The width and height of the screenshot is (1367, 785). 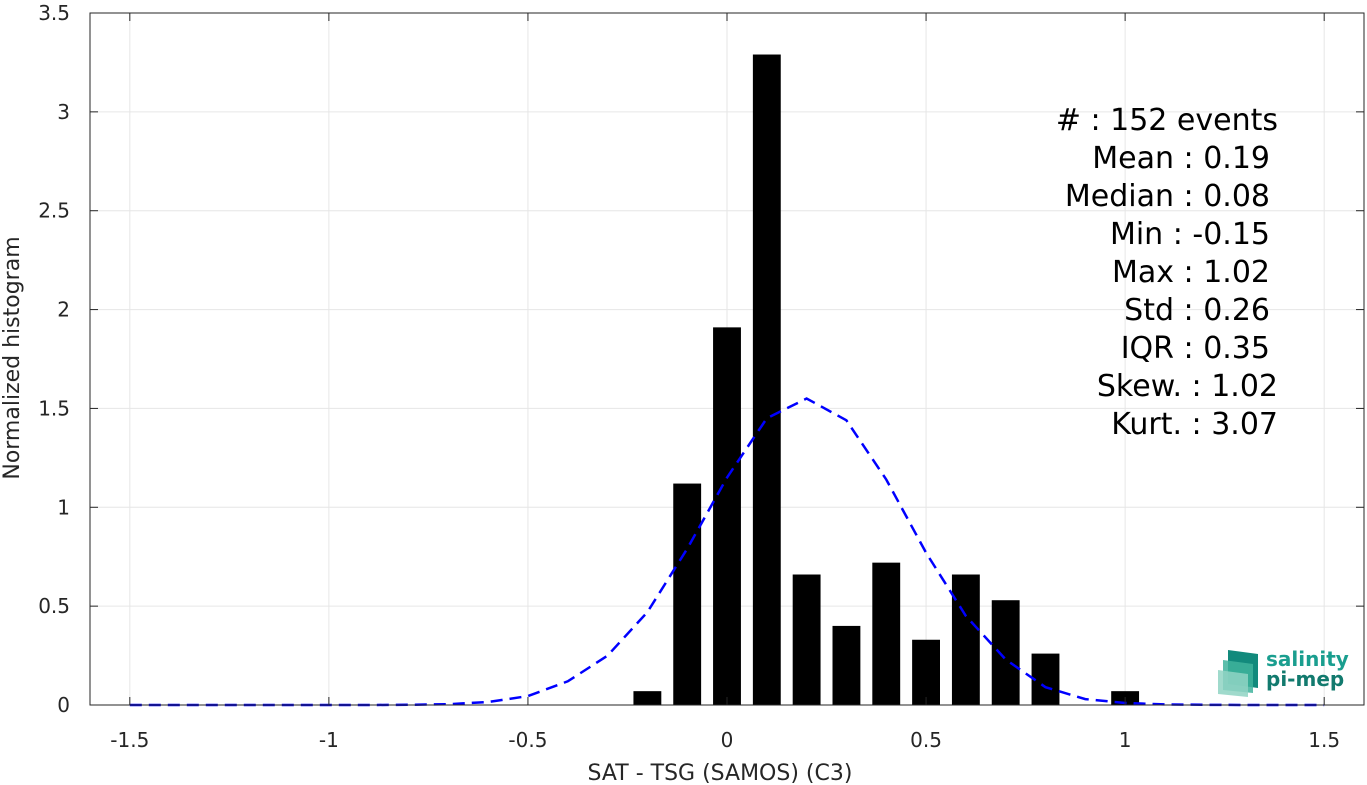 I want to click on stat-line: Skew. : 1.02, so click(x=1187, y=386).